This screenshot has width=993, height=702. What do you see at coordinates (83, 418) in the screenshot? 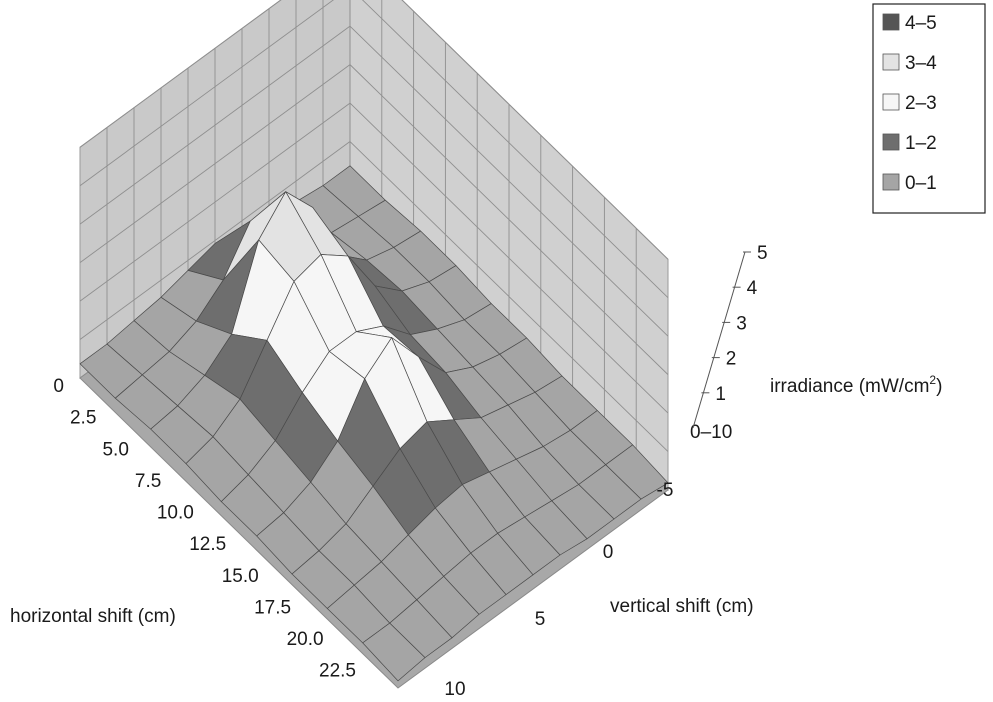
I see `x-tick-label: 2.5` at bounding box center [83, 418].